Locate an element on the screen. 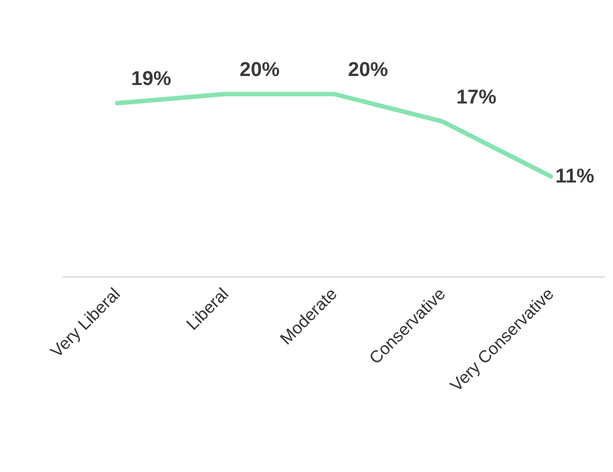  data-label: 19% is located at coordinates (151, 79).